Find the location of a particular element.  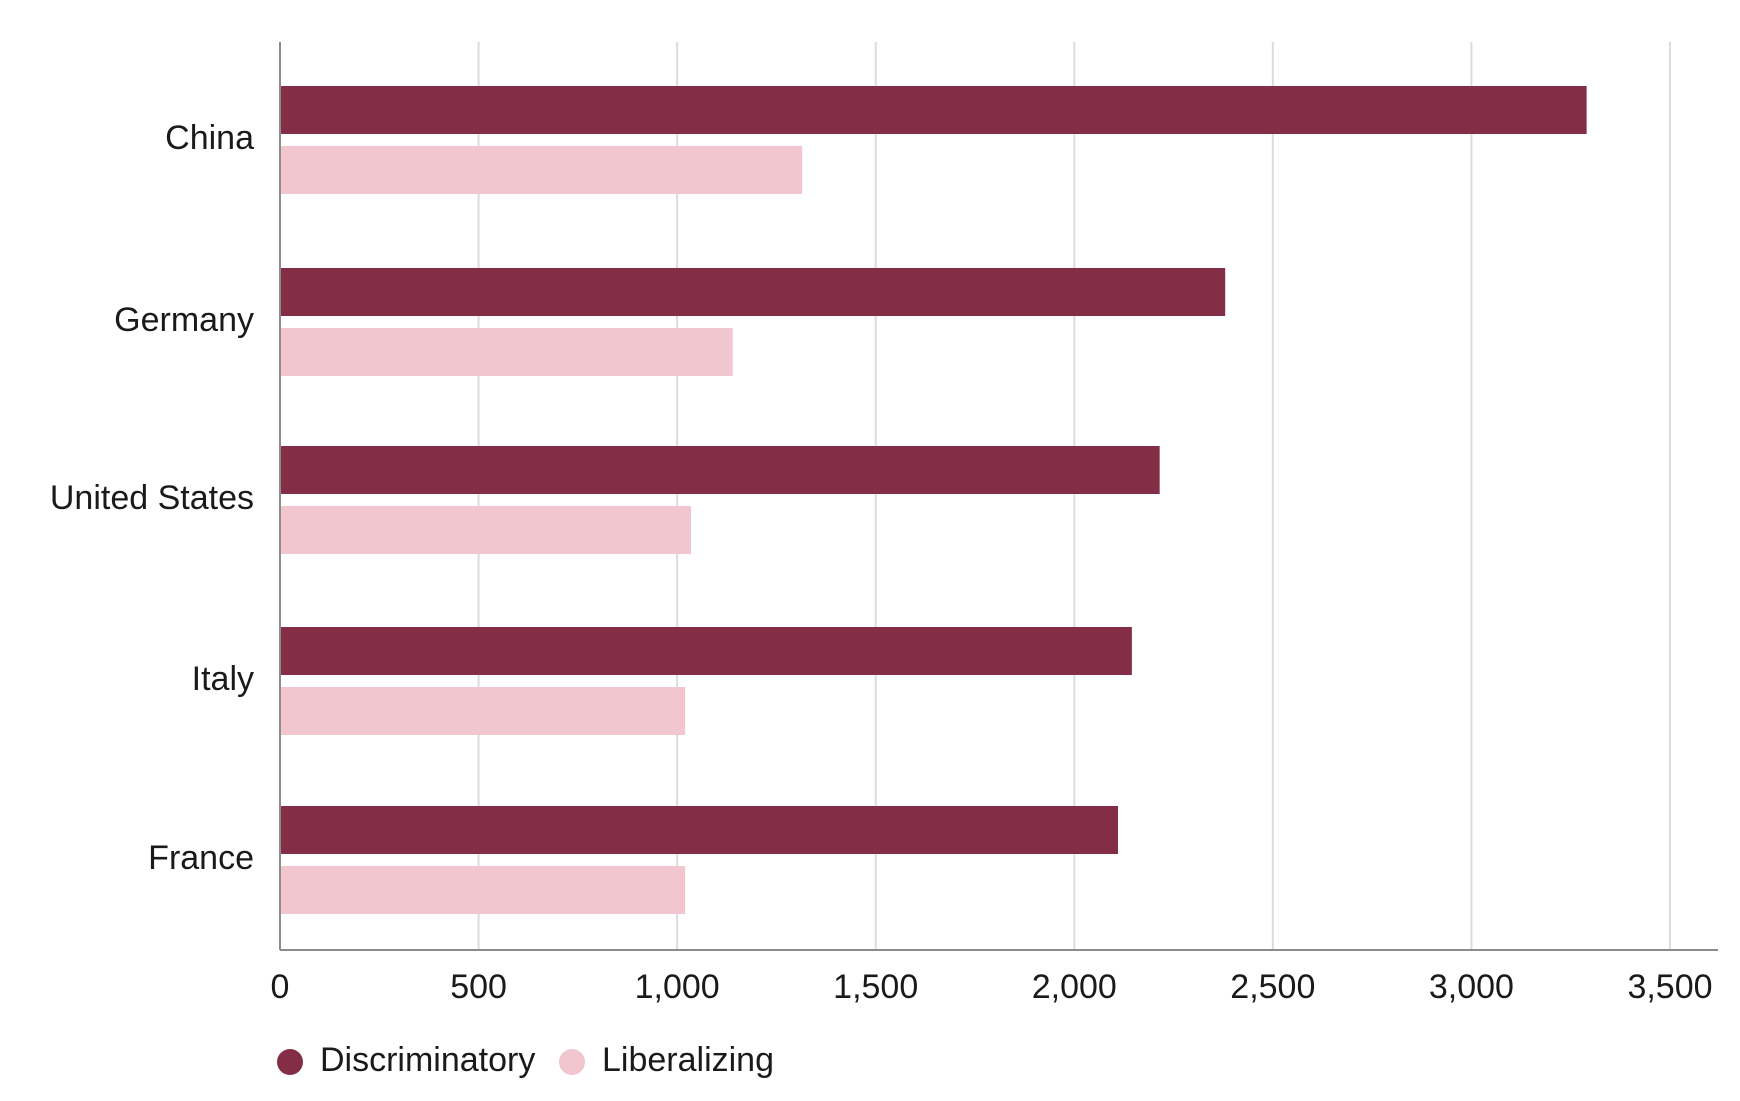

legend-label-discriminatory: Discriminatory is located at coordinates (427, 1060).